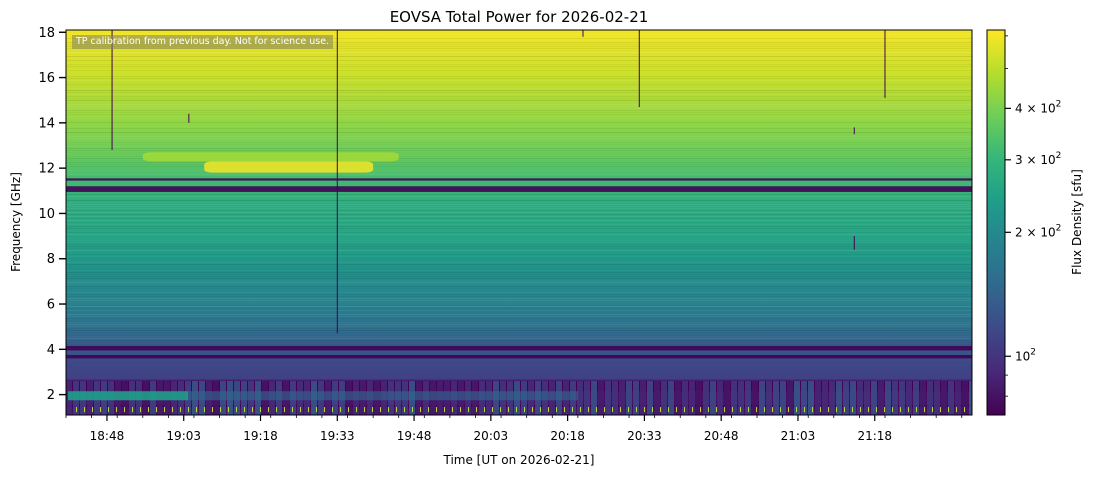 The height and width of the screenshot is (477, 1093). What do you see at coordinates (519, 460) in the screenshot?
I see `x-axis-label: Time [UT on 2026-02-21]` at bounding box center [519, 460].